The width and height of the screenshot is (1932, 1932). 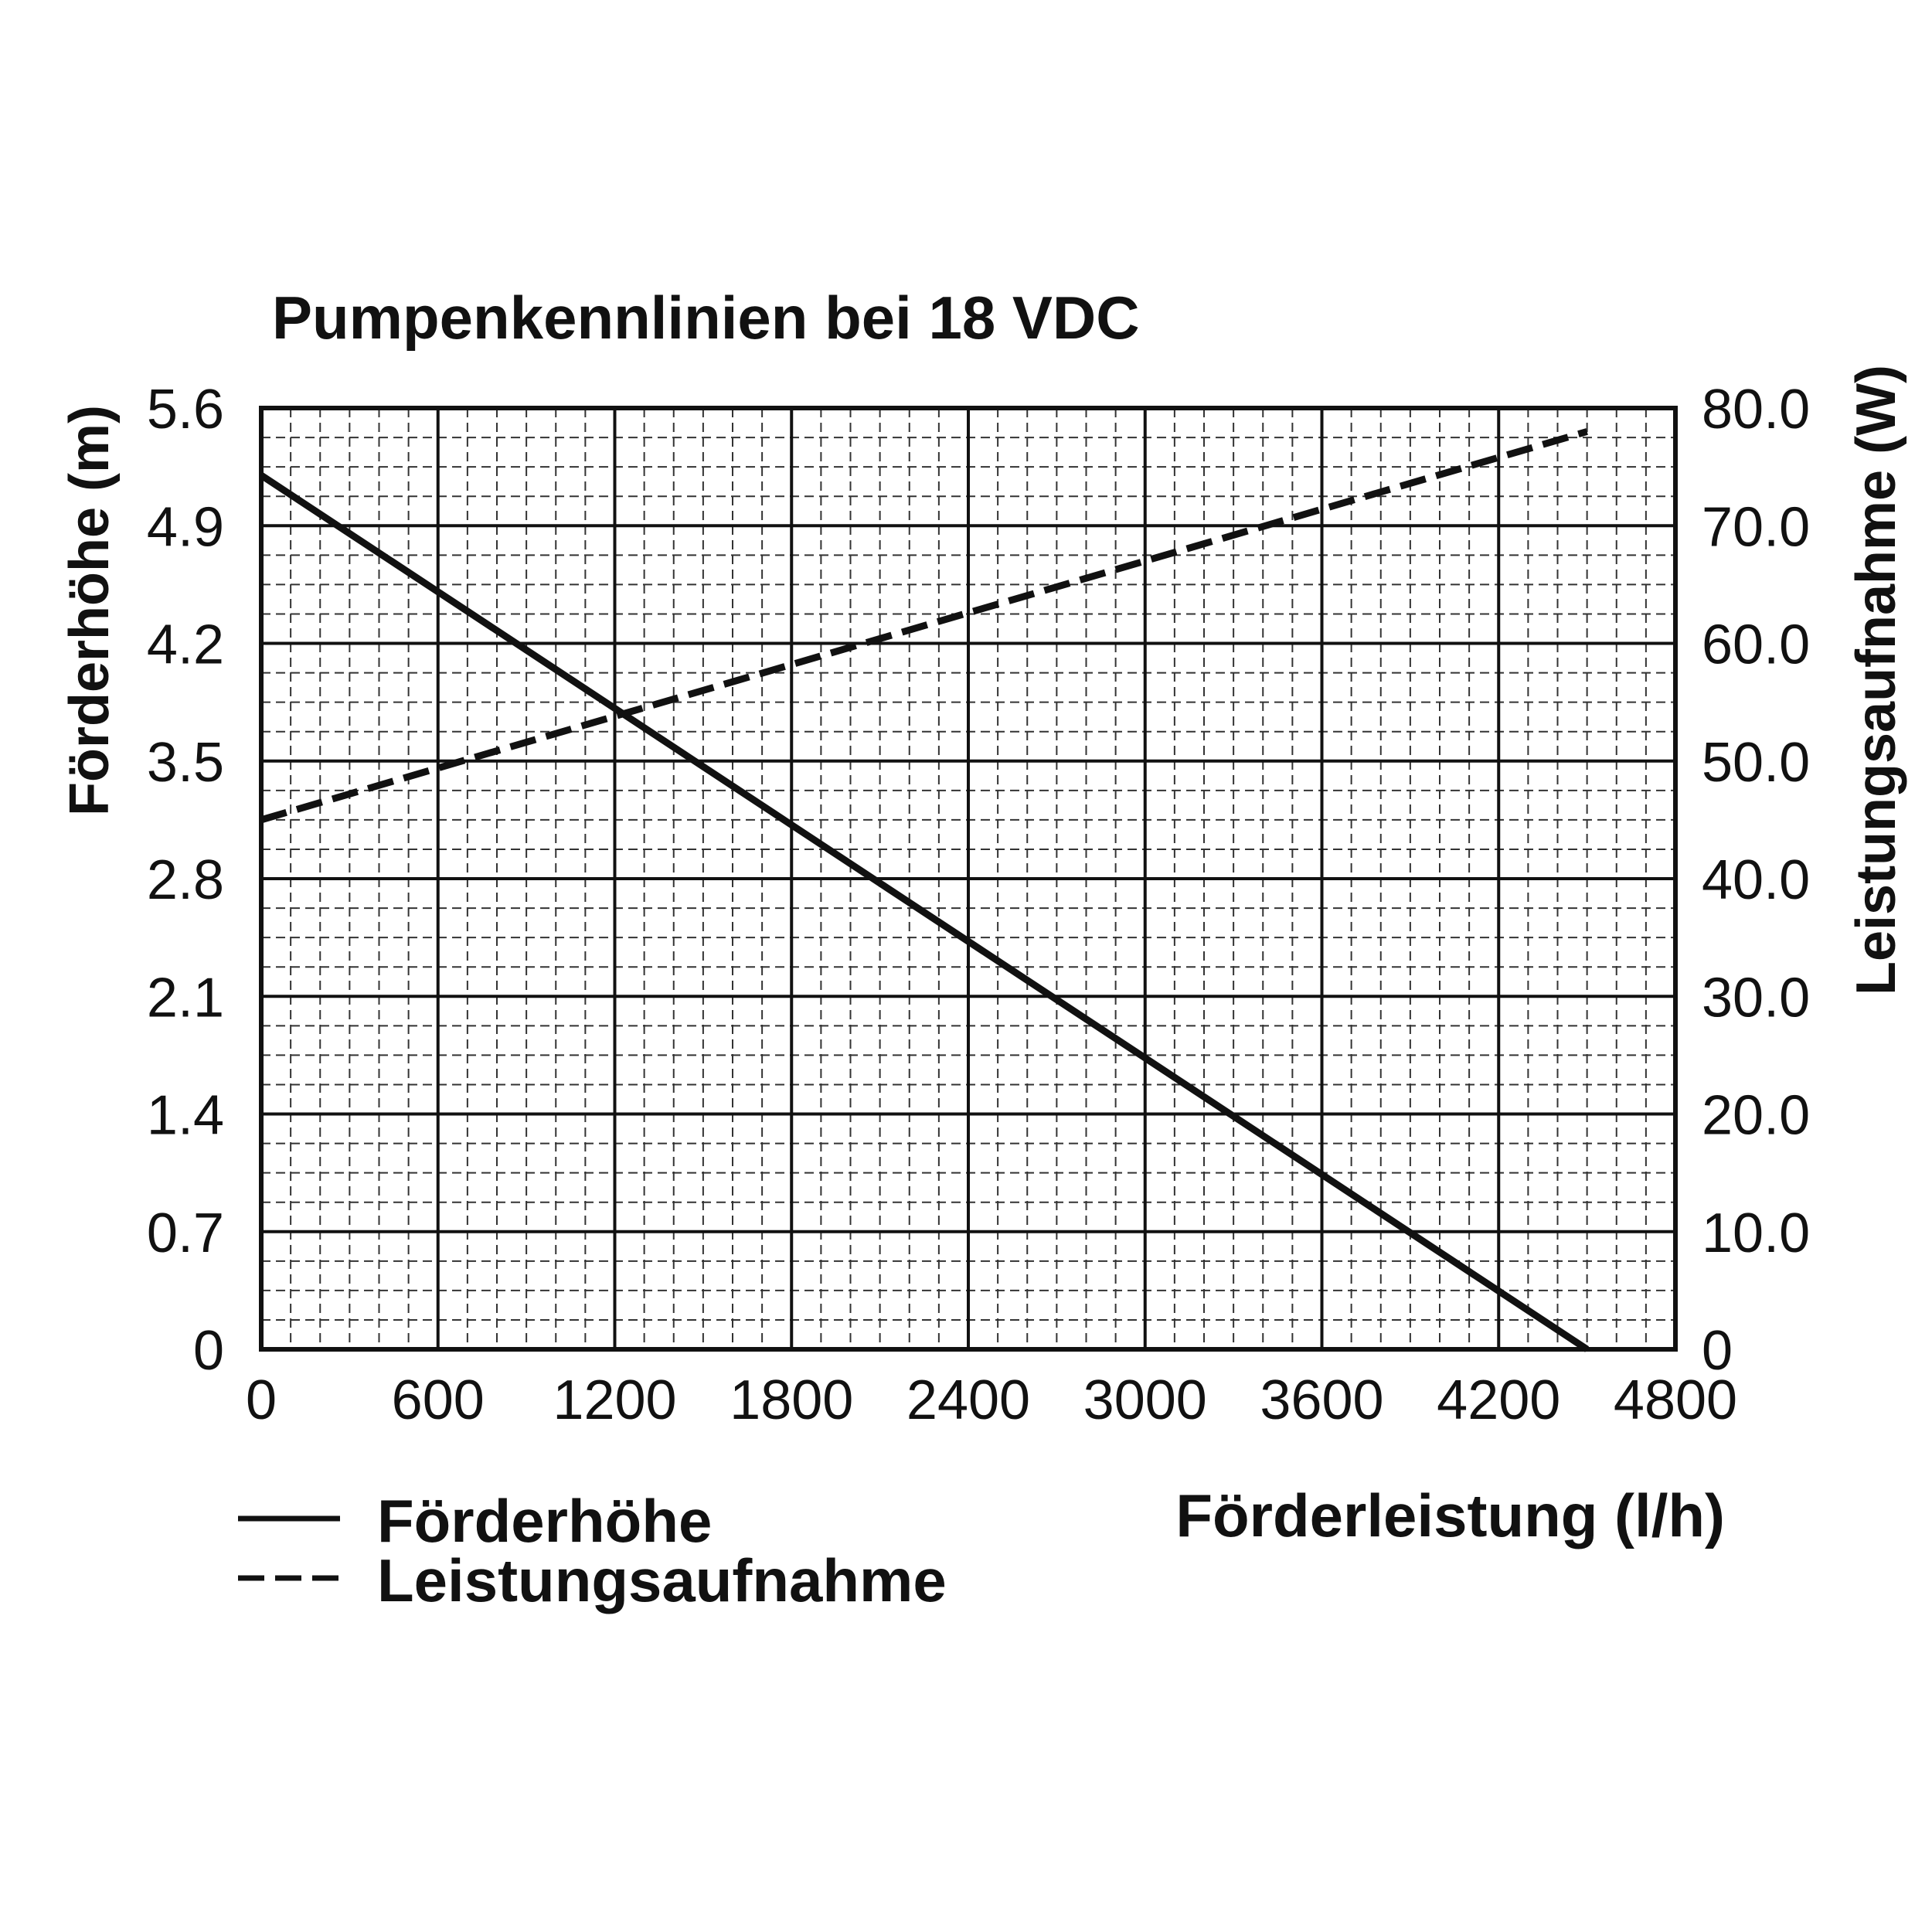 I want to click on legend-label-leistungsaufnahme: Leistungsaufnahme, so click(x=662, y=1580).